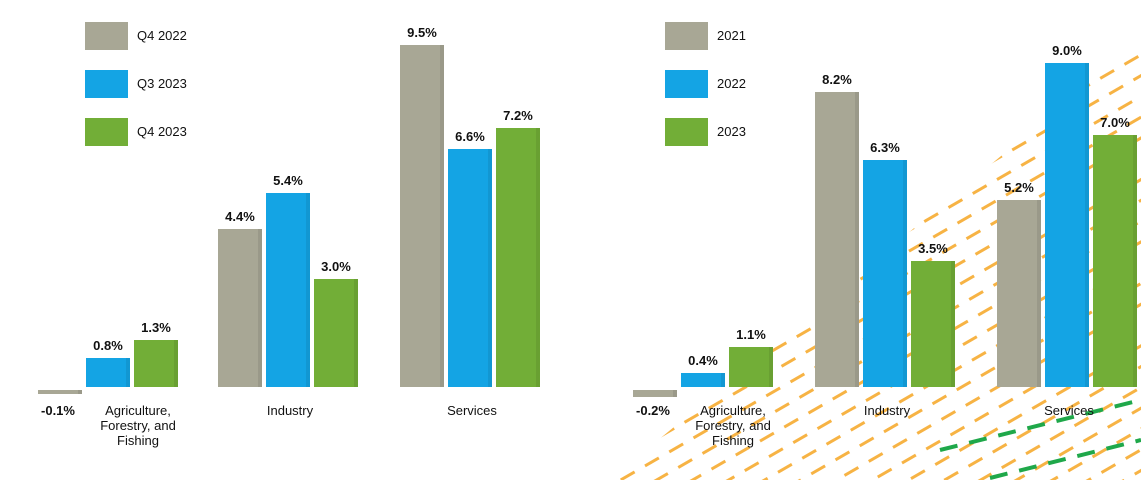 This screenshot has width=1141, height=480. Describe the element at coordinates (703, 360) in the screenshot. I see `value-label: 0.4%` at that location.